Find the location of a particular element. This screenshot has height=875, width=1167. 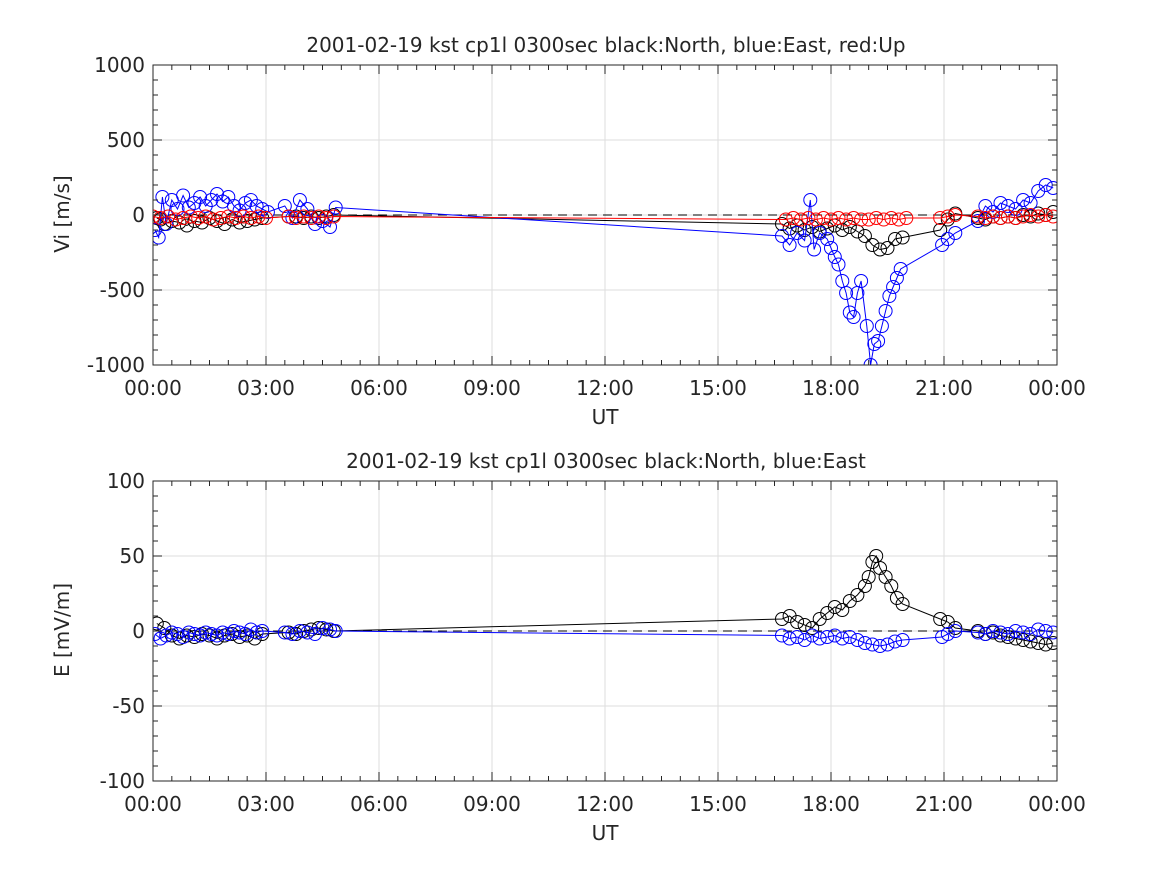

x-tick-label: 21:00 is located at coordinates (944, 804).